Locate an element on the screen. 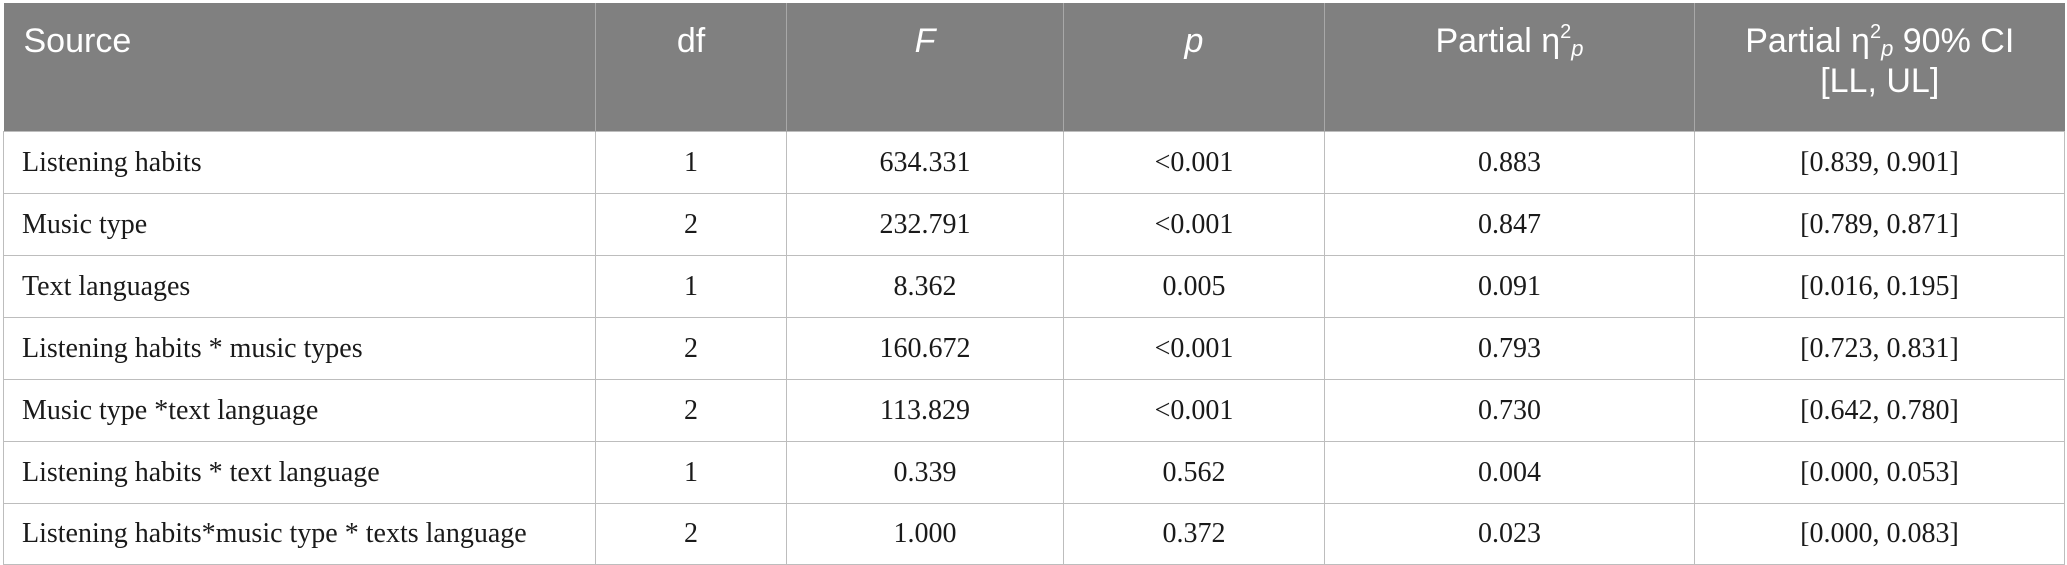 Image resolution: width=2067 pixels, height=565 pixels. cell-eta: 0.730 is located at coordinates (1509, 410).